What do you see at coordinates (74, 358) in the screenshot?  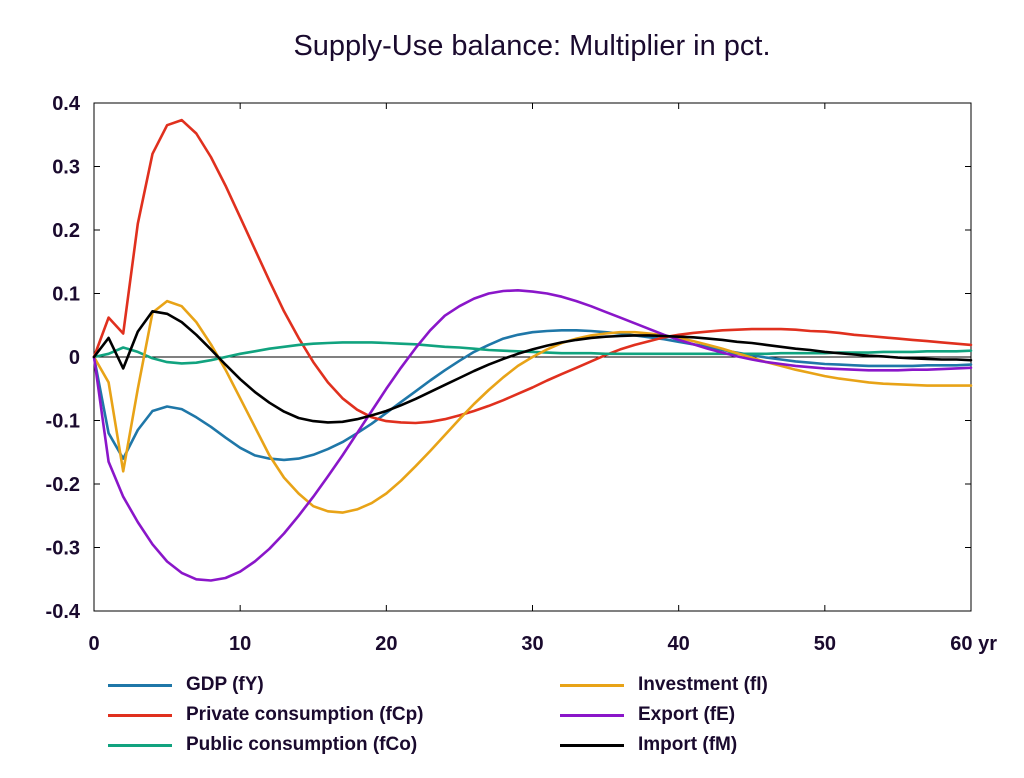 I see `y-tick-label: 0` at bounding box center [74, 358].